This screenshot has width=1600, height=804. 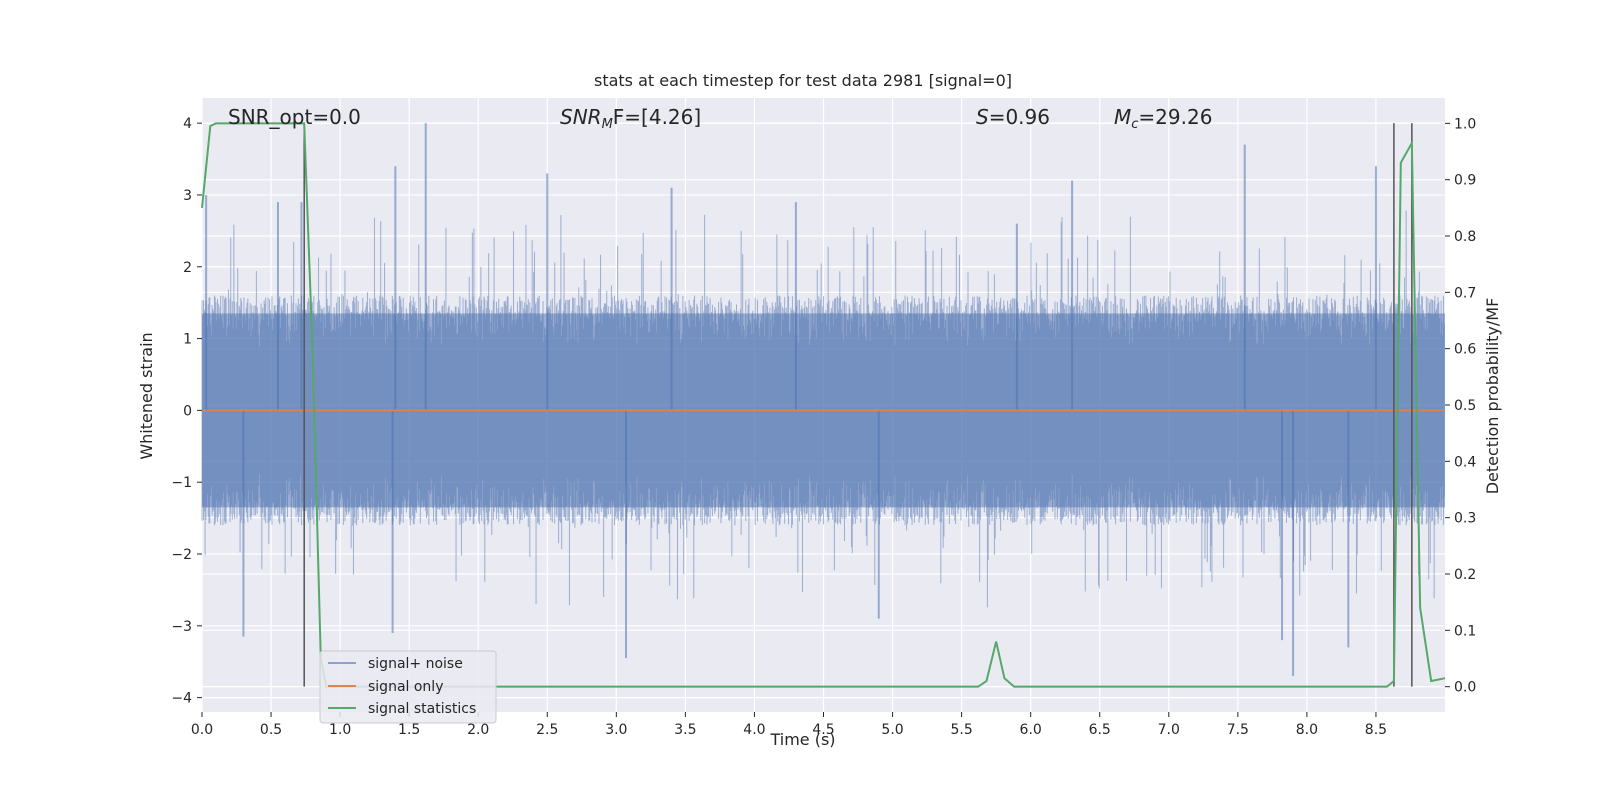 I want to click on annotation-snr-mf-base: SNR, so click(x=581, y=117).